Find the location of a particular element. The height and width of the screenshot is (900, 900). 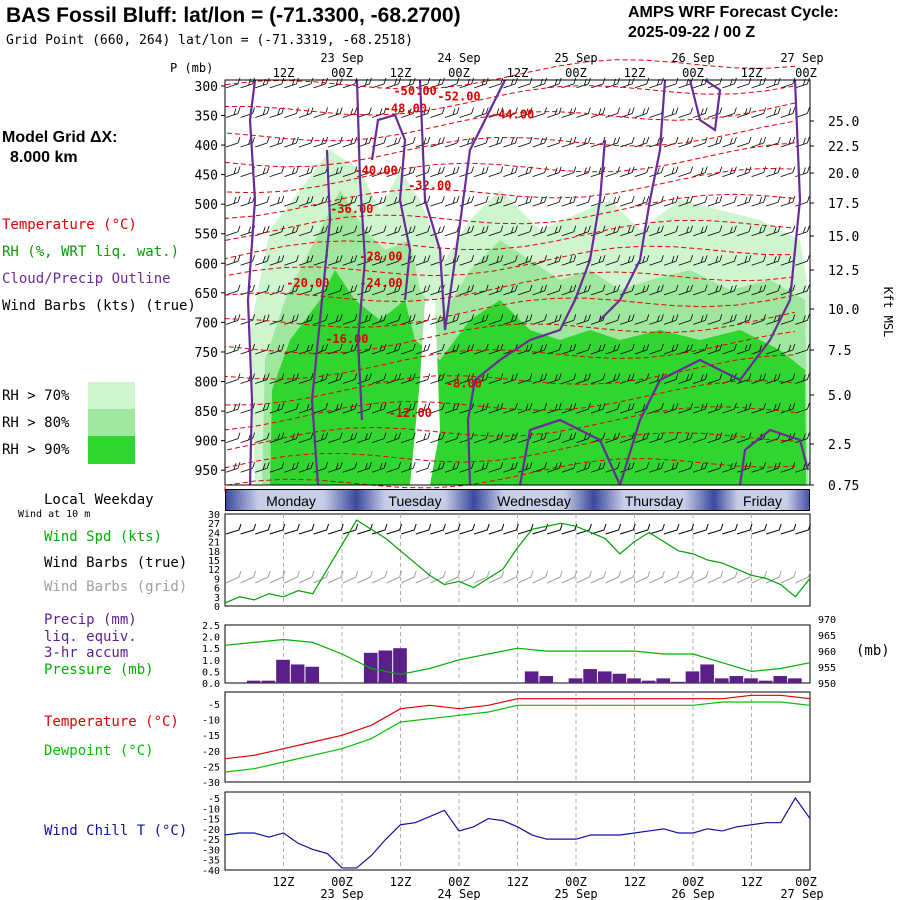

height-tick-label: 10.0 is located at coordinates (843, 310).